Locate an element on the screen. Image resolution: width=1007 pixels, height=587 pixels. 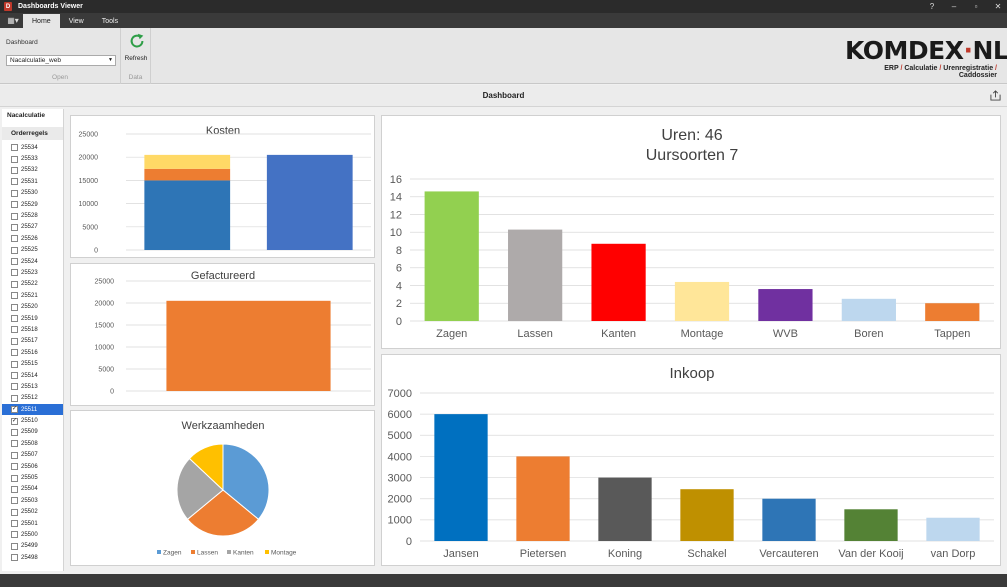
order-line-item: 25506 is located at coordinates (32, 466).